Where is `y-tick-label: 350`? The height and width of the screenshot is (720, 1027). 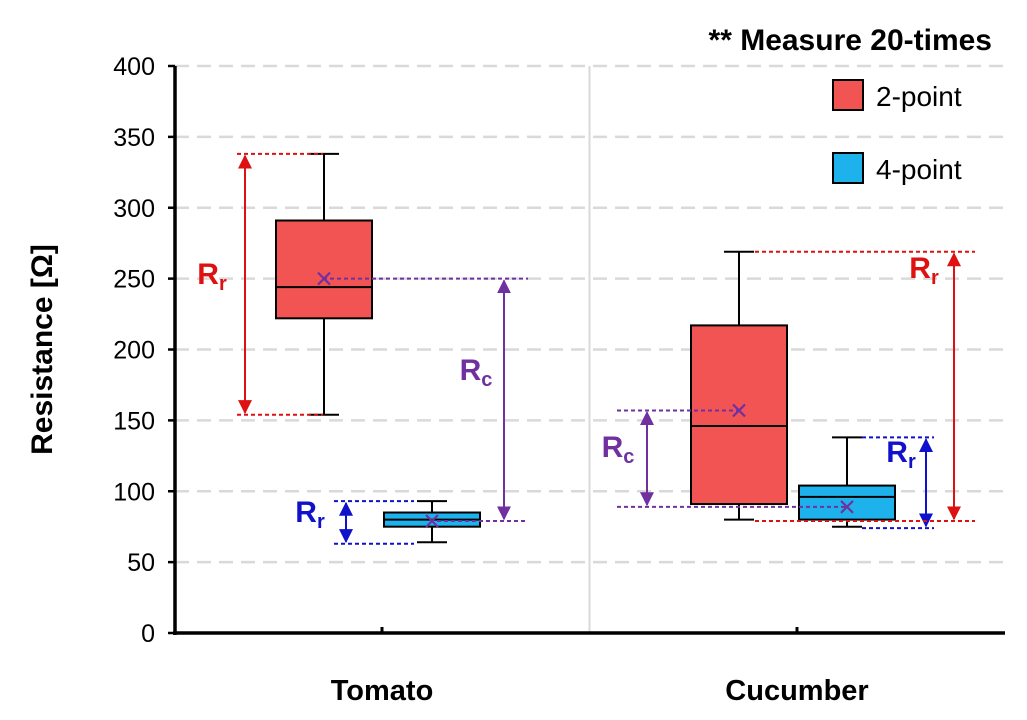
y-tick-label: 350 is located at coordinates (134, 138).